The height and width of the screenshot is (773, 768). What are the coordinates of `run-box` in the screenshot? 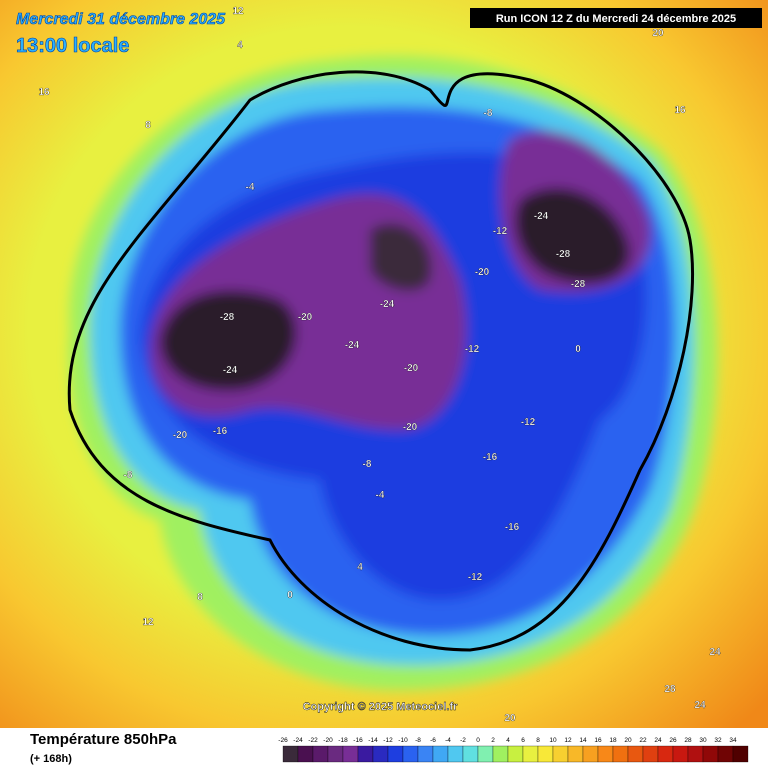 It's located at (616, 18).